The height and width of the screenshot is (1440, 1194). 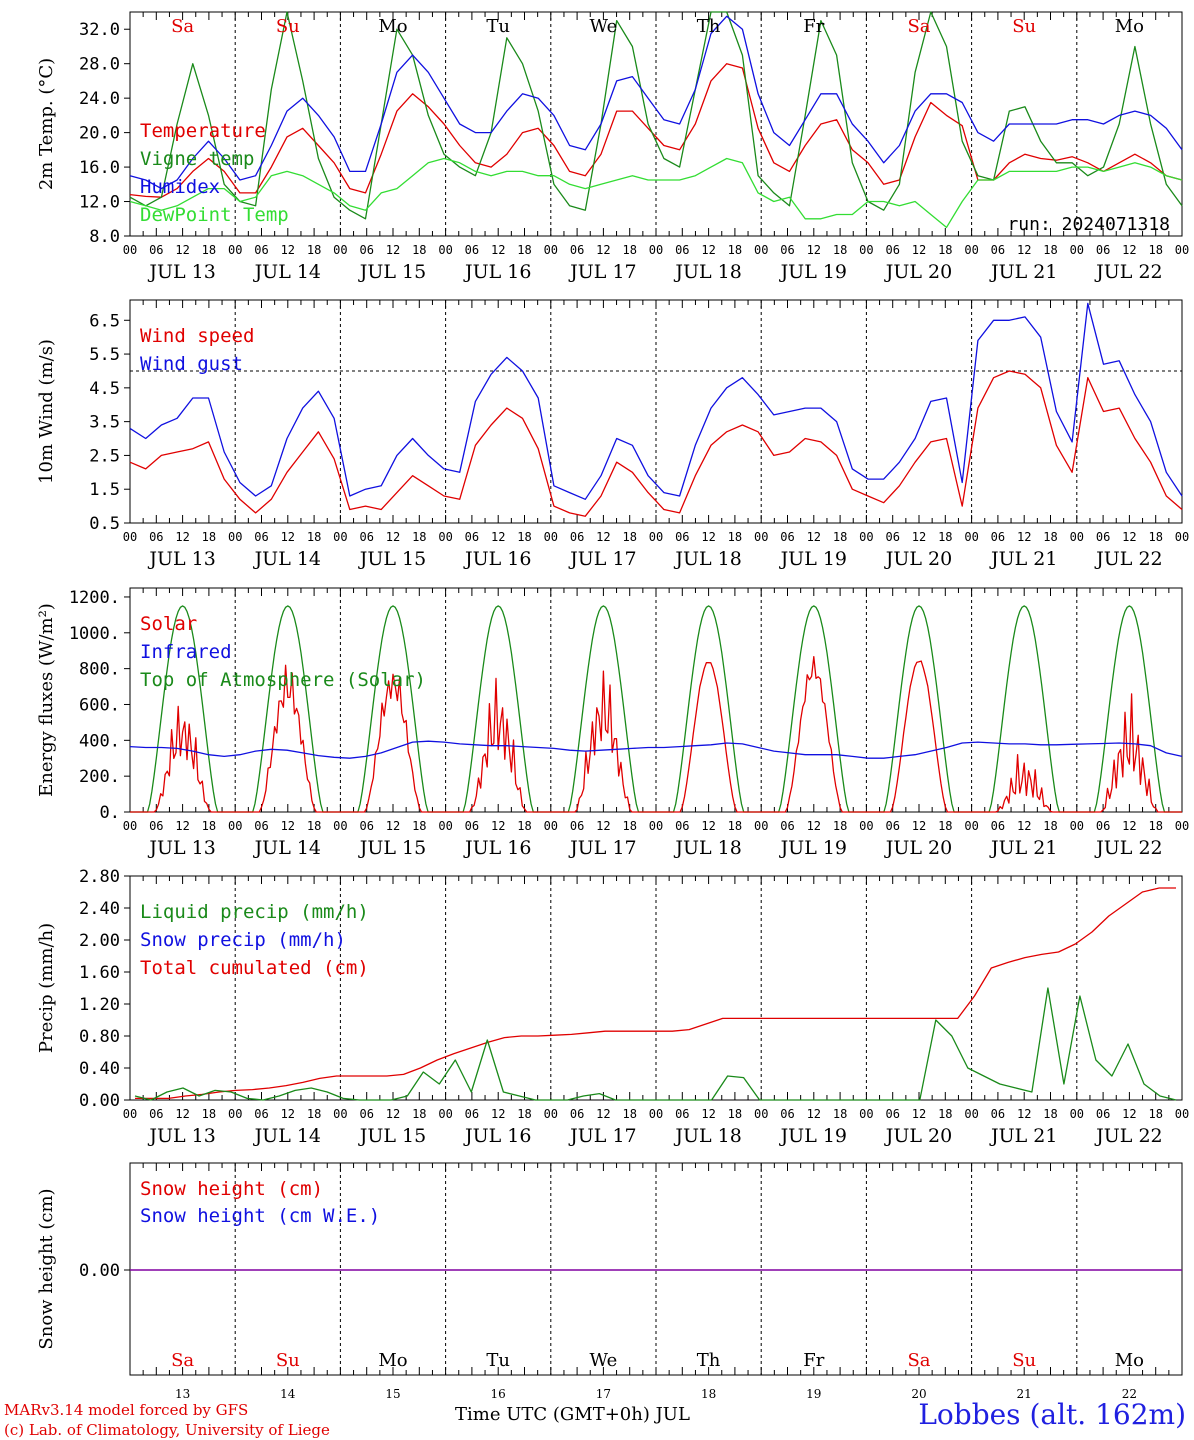 I want to click on date-number-label: 14, so click(x=288, y=1394).